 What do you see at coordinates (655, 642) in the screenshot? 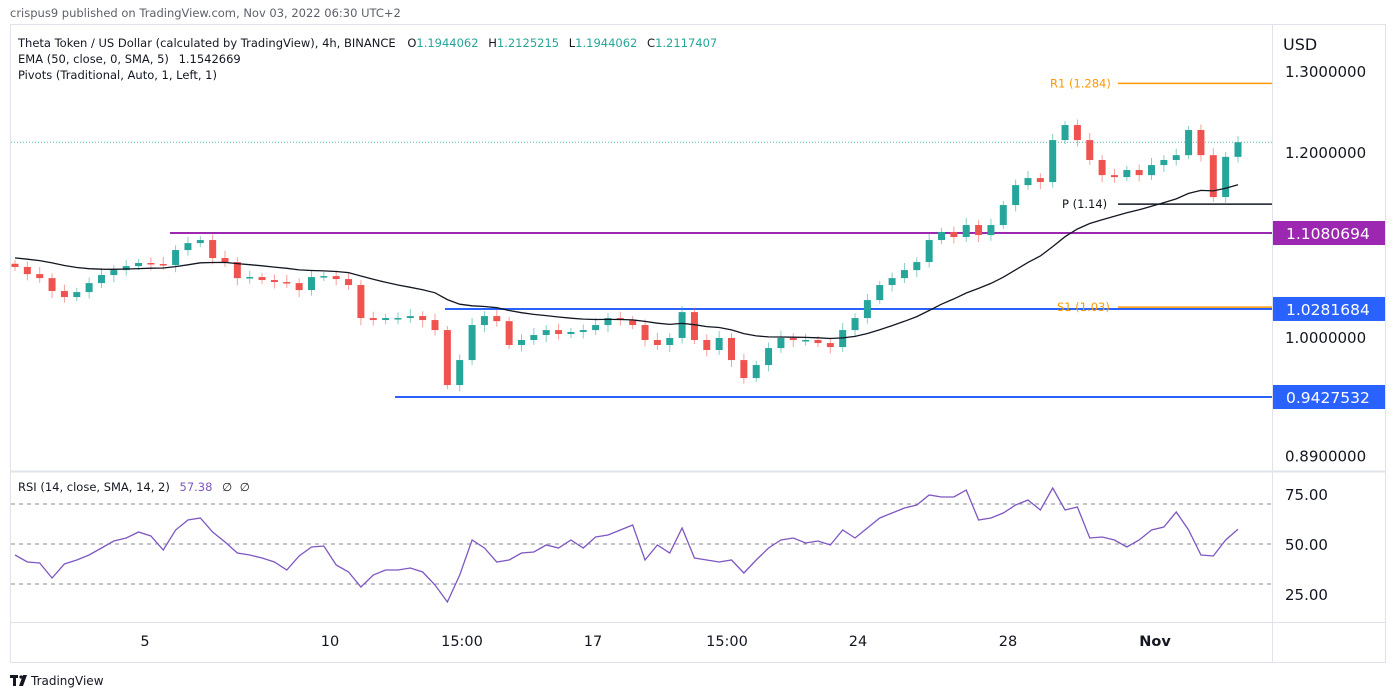
I see `time-axis: 5 10 15:00 17 15:00 24 28 Nov` at bounding box center [655, 642].